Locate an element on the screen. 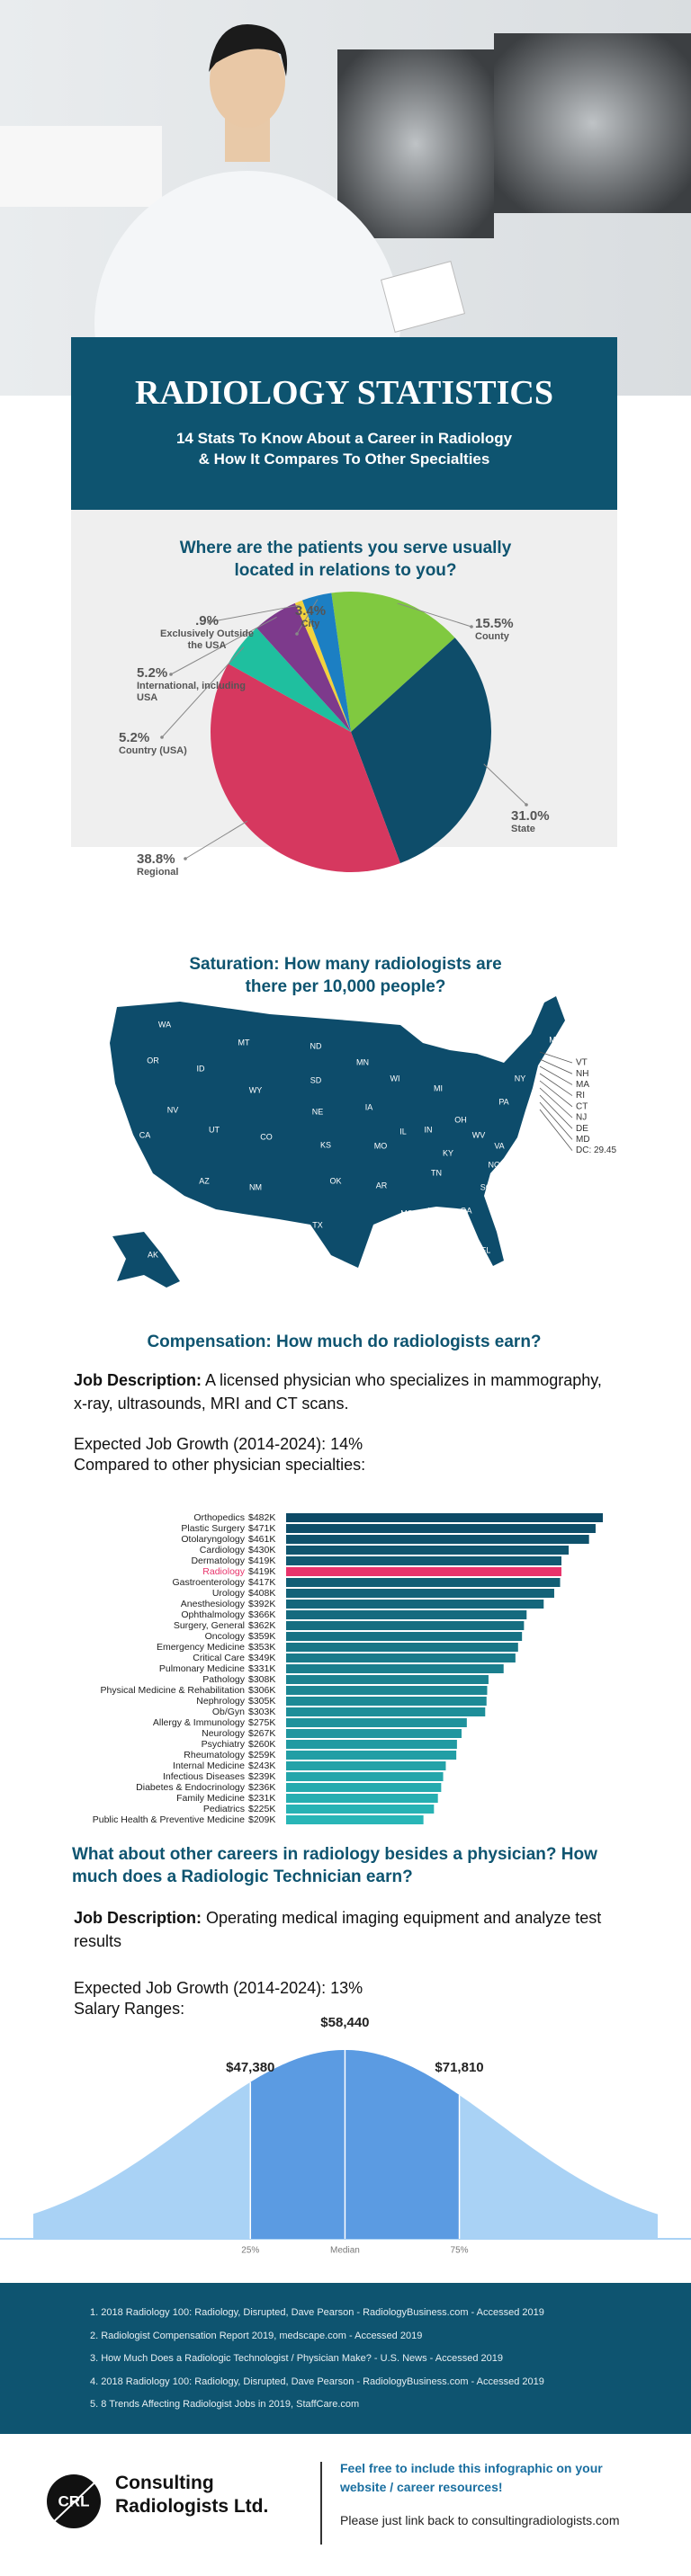 The width and height of the screenshot is (691, 2576). category-label: Oncology is located at coordinates (226, 1637).